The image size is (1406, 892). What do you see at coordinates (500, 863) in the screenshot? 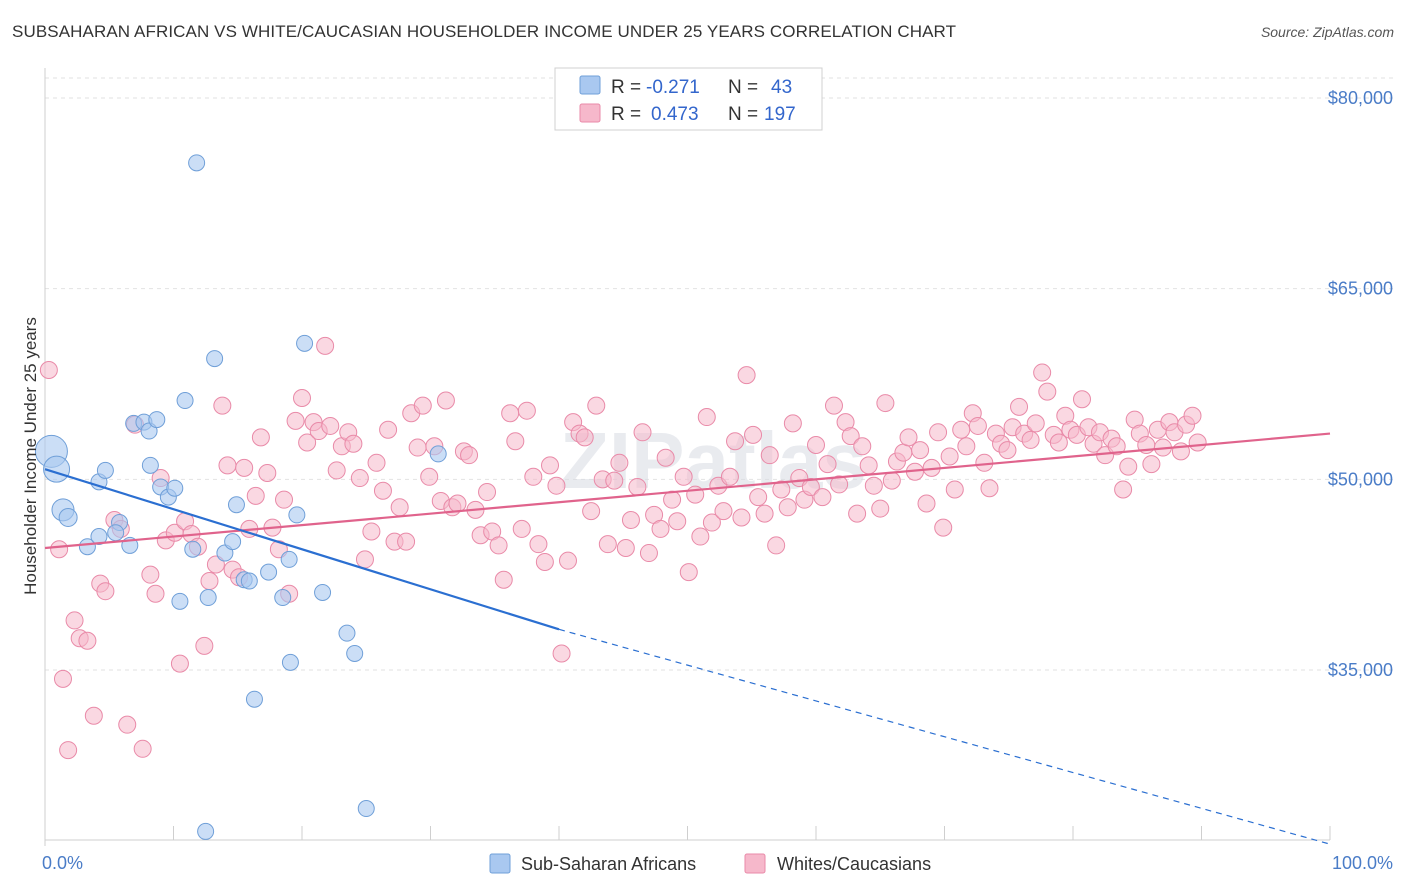
I see `bottom-legend-swatch-blue` at bounding box center [500, 863].